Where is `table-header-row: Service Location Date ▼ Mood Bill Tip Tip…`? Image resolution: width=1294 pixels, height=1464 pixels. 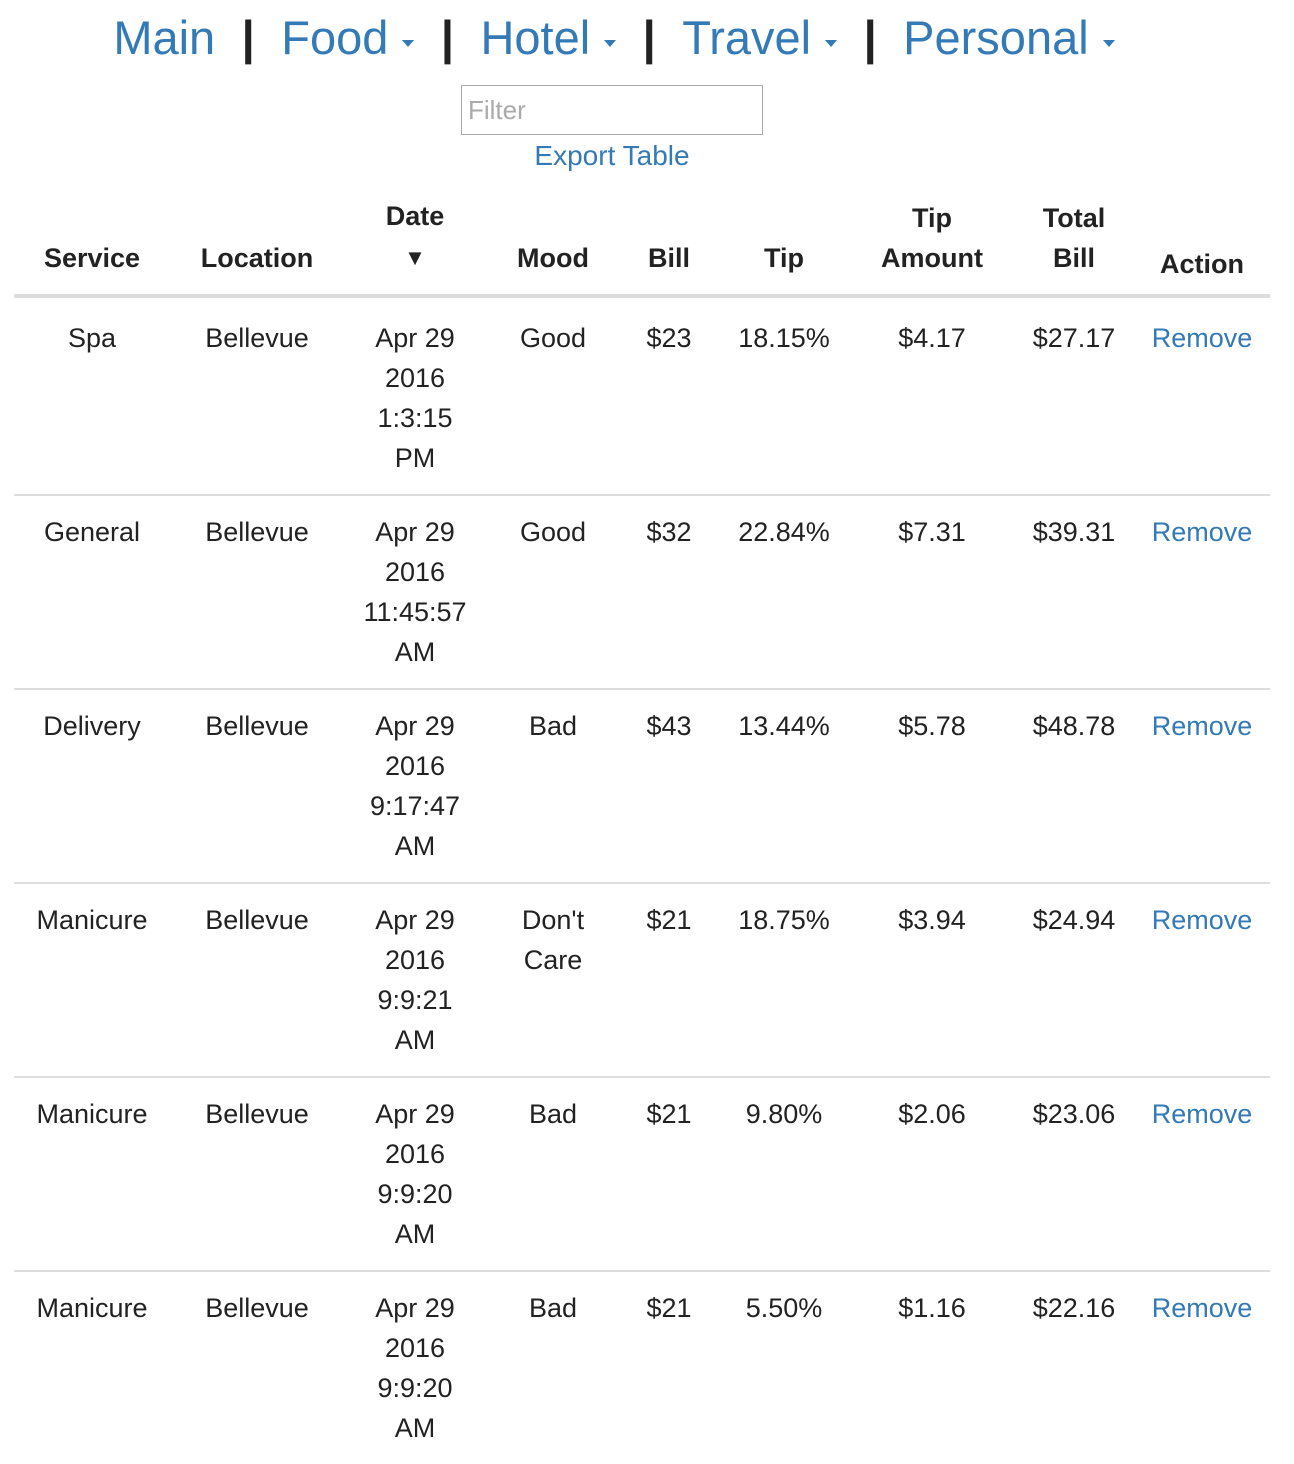
table-header-row: Service Location Date ▼ Mood Bill Tip Tip… is located at coordinates (642, 247).